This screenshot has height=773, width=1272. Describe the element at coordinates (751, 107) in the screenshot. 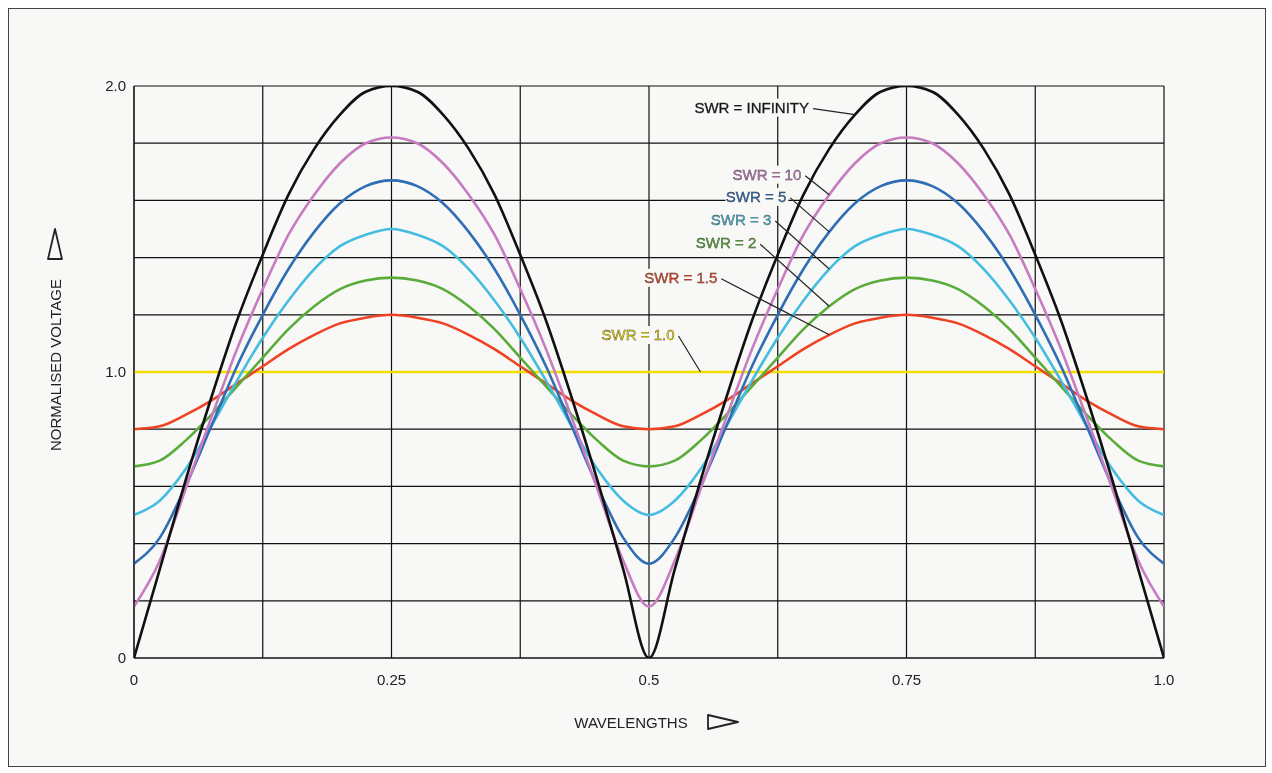

I see `text: SWR = INFINITY` at that location.